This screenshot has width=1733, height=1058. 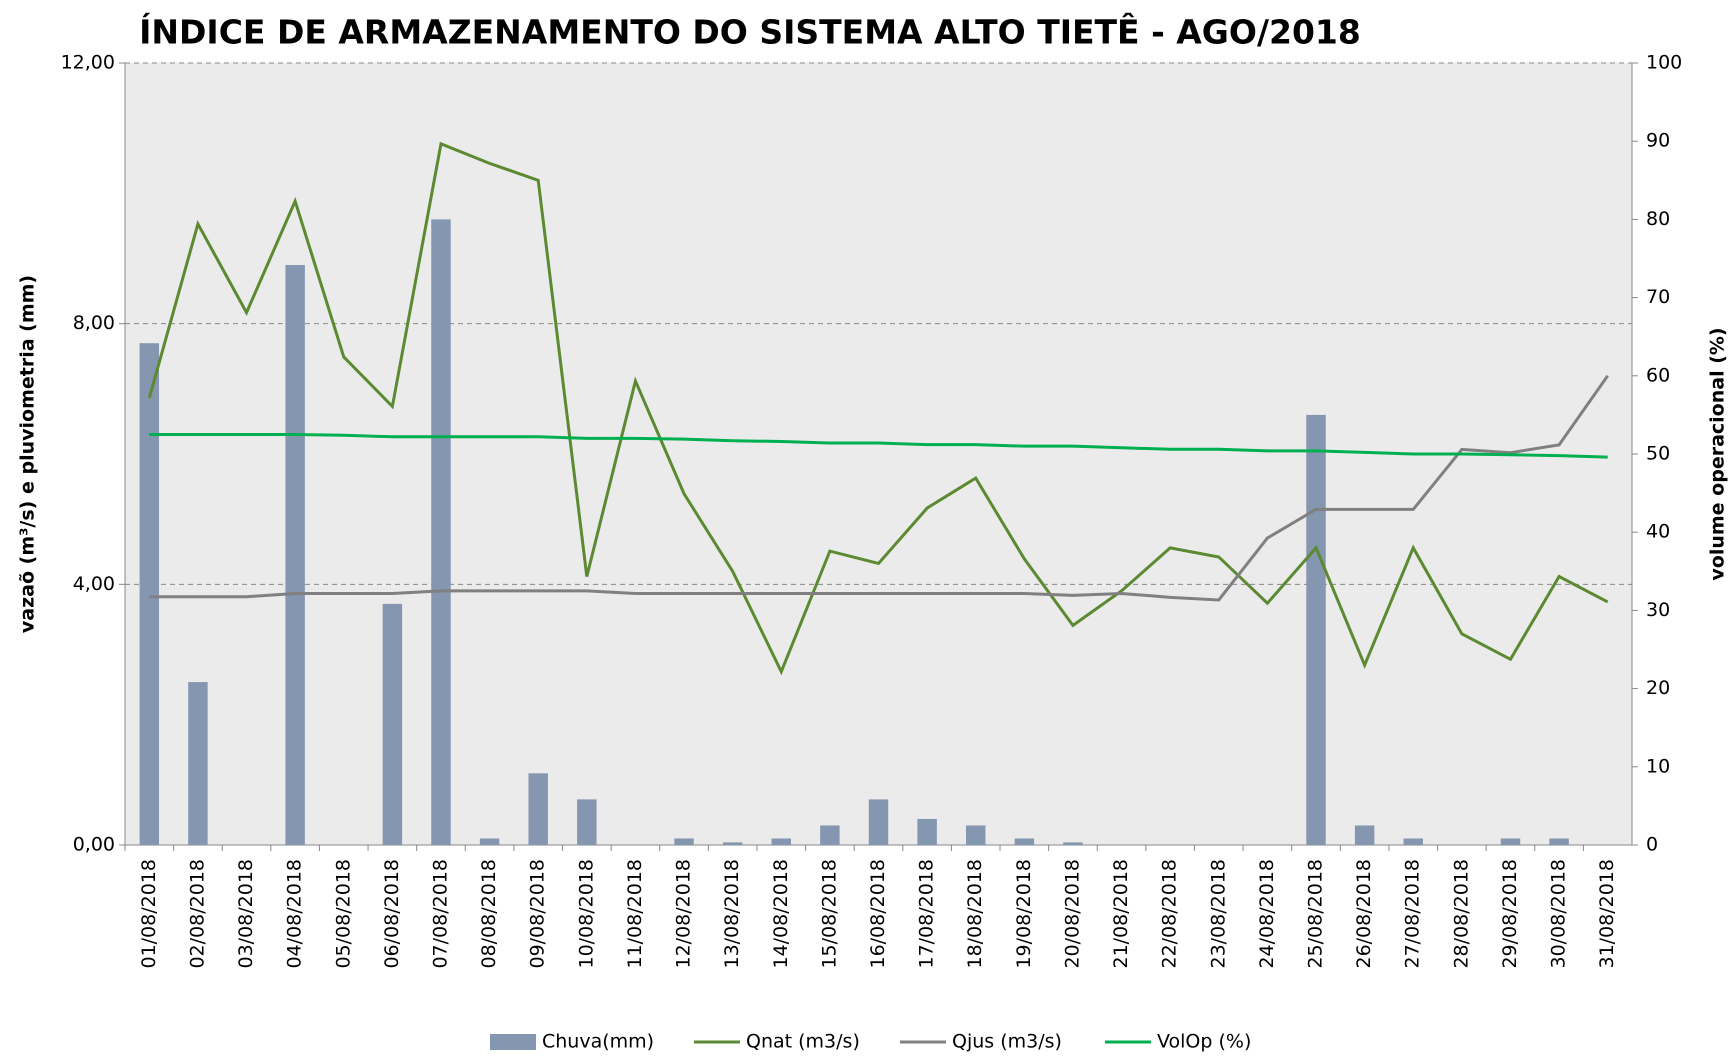 What do you see at coordinates (489, 914) in the screenshot?
I see `x-tick-label: 08/08/2018` at bounding box center [489, 914].